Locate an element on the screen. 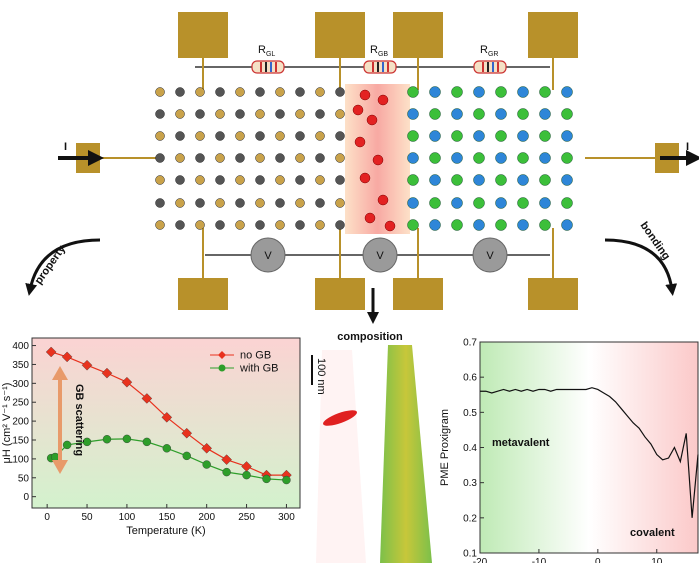 This screenshot has height=563, width=699. y-tick-label: 0.5 is located at coordinates (470, 413).